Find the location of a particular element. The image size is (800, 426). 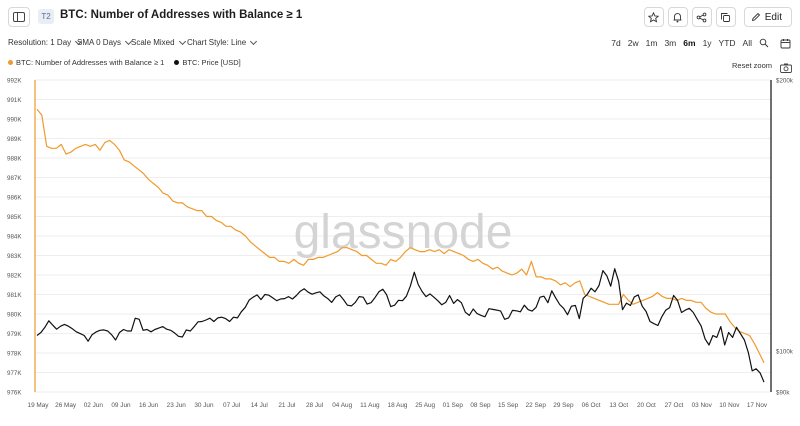

scale-label: Scale Mixed is located at coordinates (153, 42).